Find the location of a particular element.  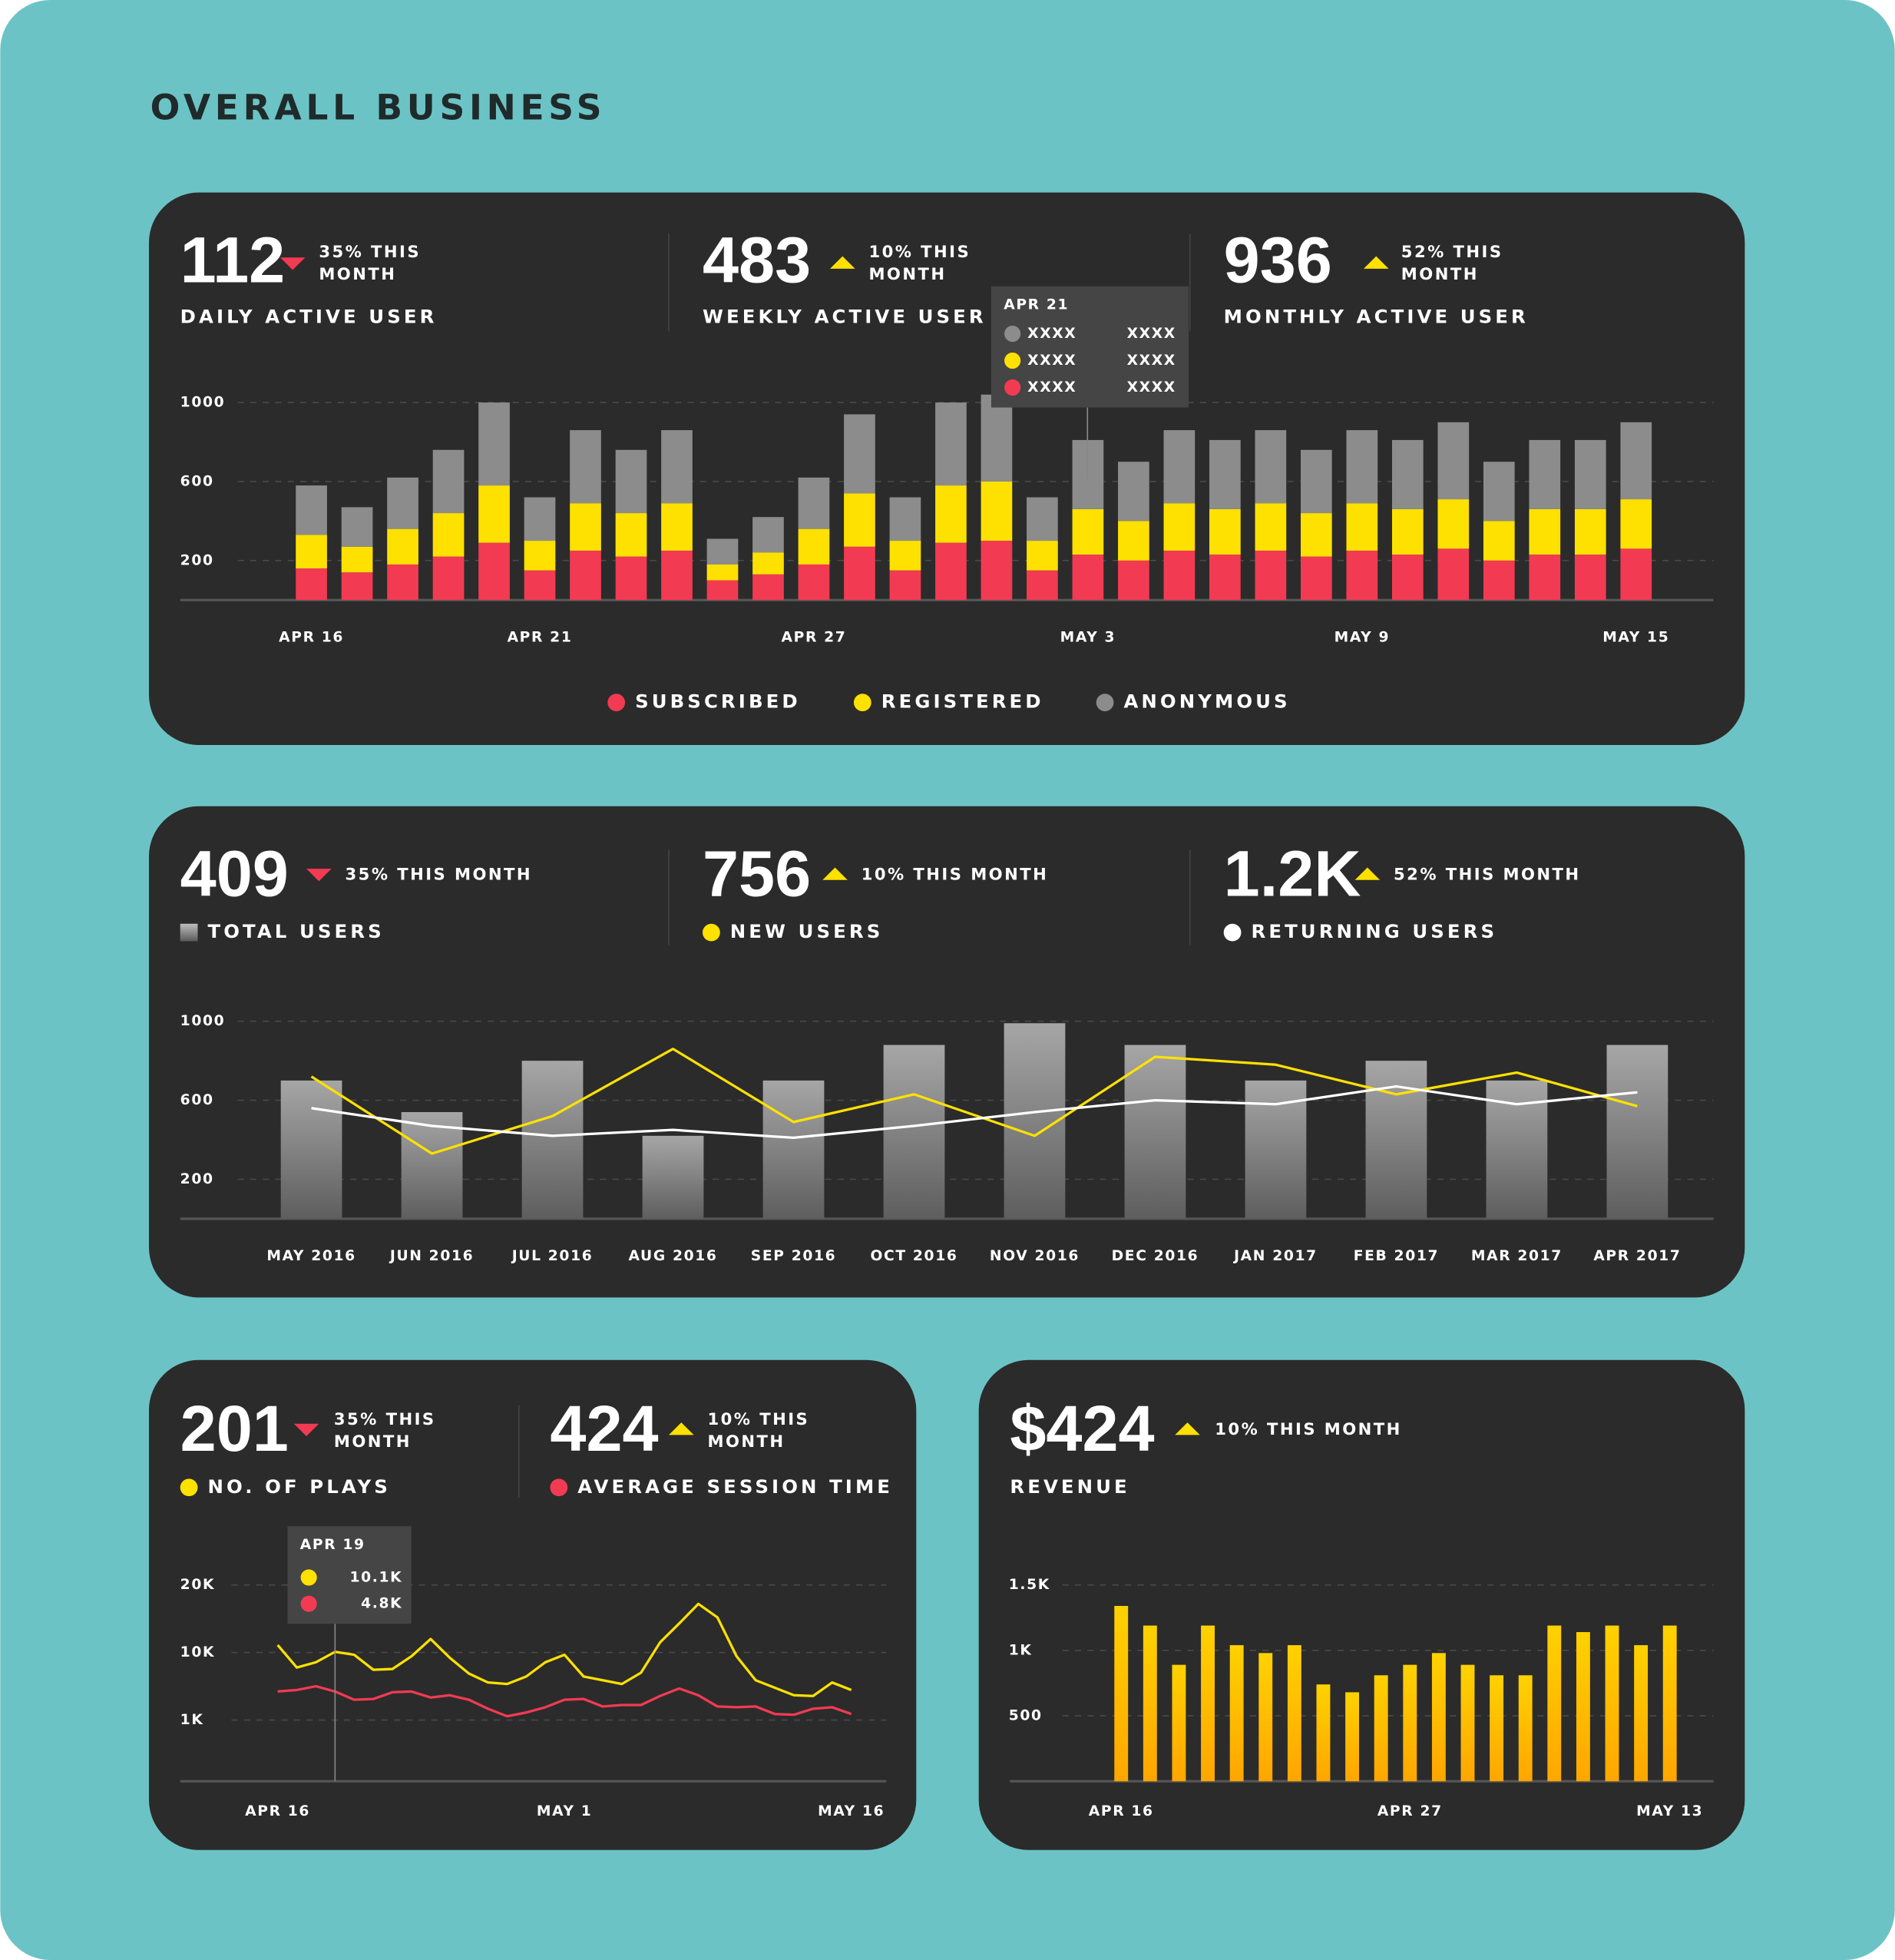

kpi-change: 10% THIS MONTH is located at coordinates (1308, 1429).